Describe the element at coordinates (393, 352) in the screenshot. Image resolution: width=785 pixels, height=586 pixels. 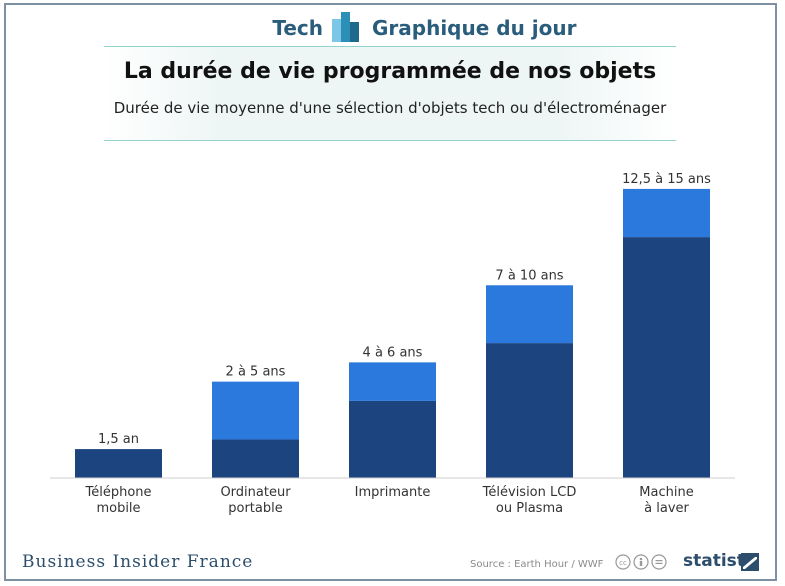
I see `data-label-2: 4 à 6 ans` at that location.